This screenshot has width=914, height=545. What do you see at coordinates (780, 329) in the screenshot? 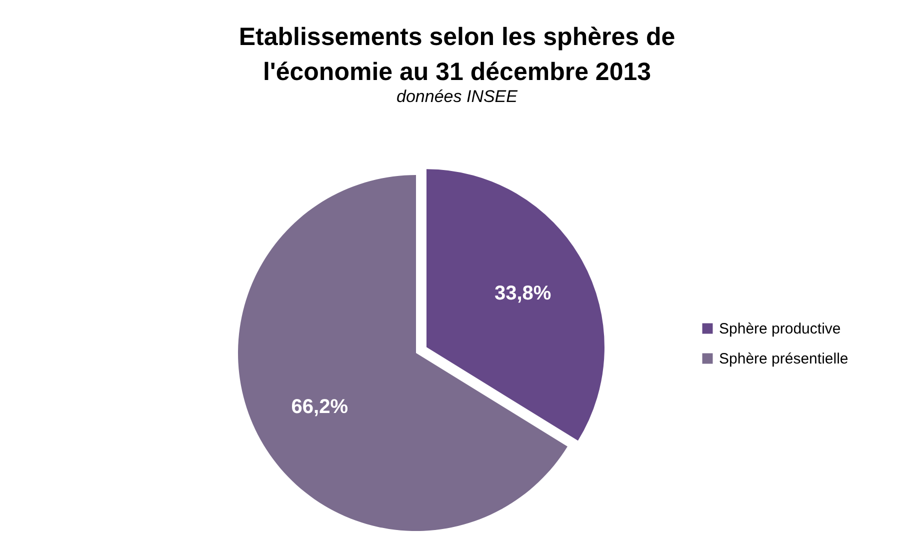
I see `legend-label: Sphère productive` at bounding box center [780, 329].